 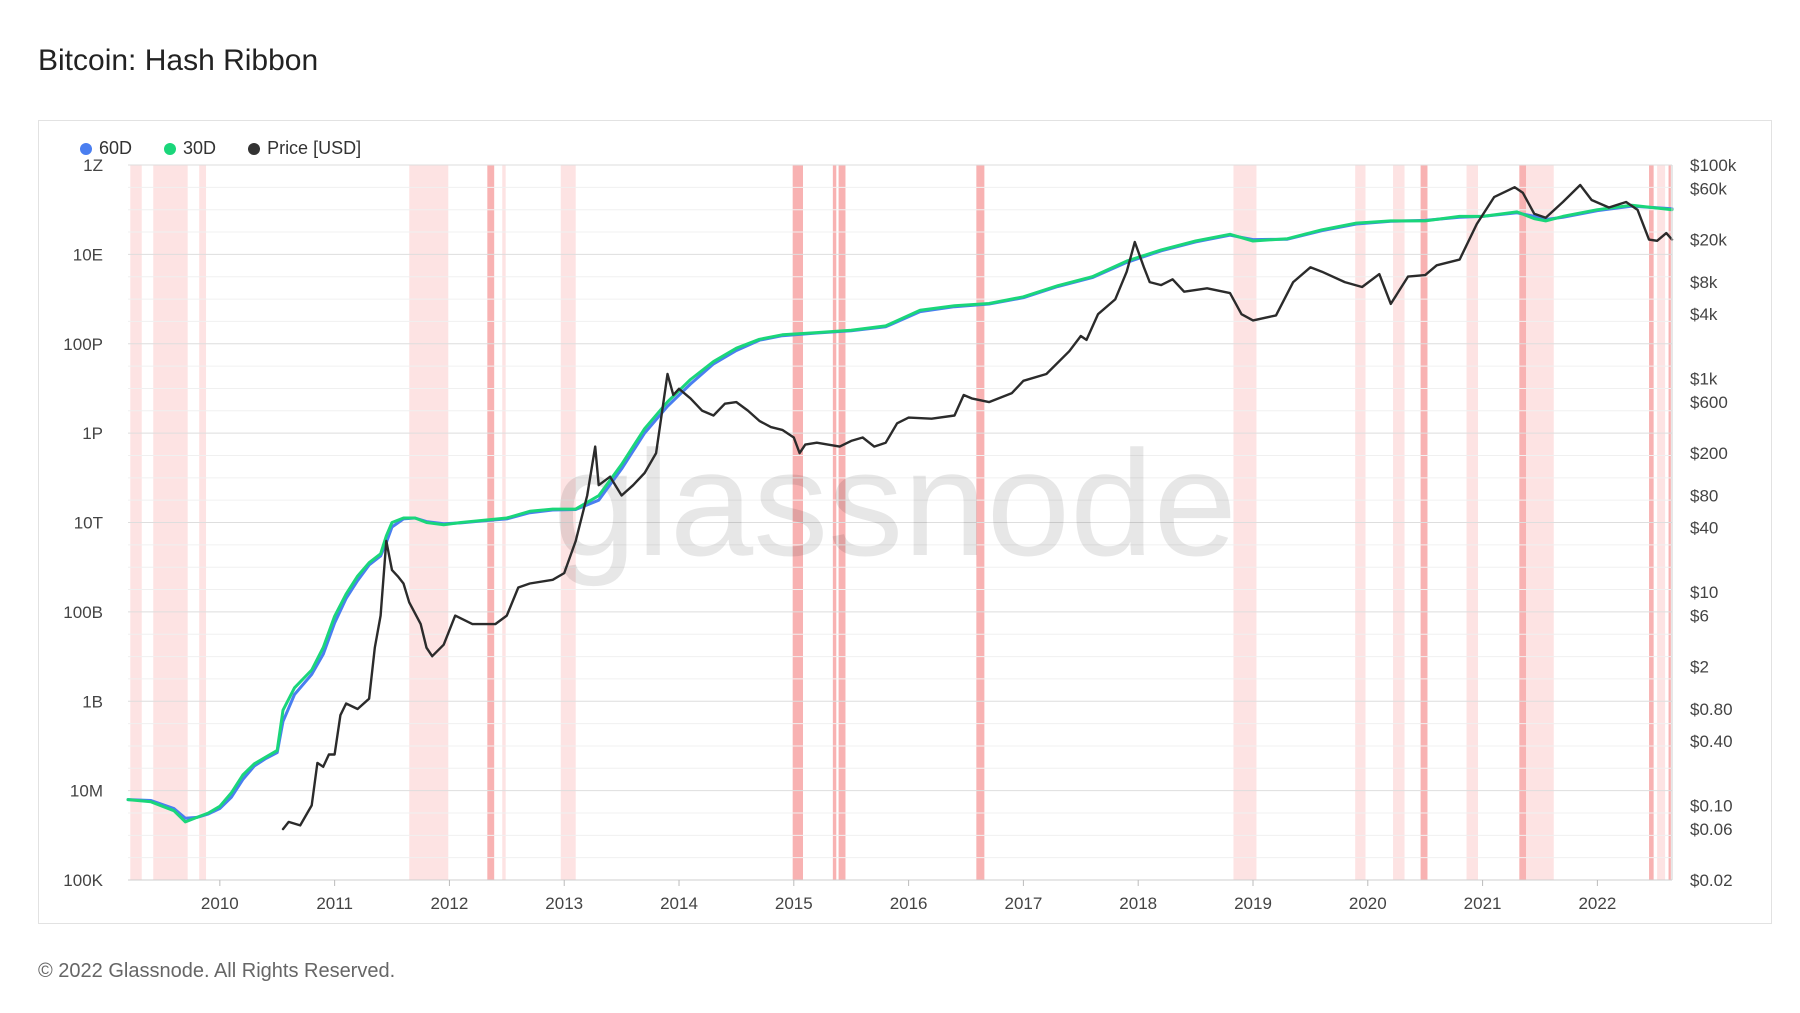 What do you see at coordinates (1704, 282) in the screenshot?
I see `right-tick-label-3: $8k` at bounding box center [1704, 282].